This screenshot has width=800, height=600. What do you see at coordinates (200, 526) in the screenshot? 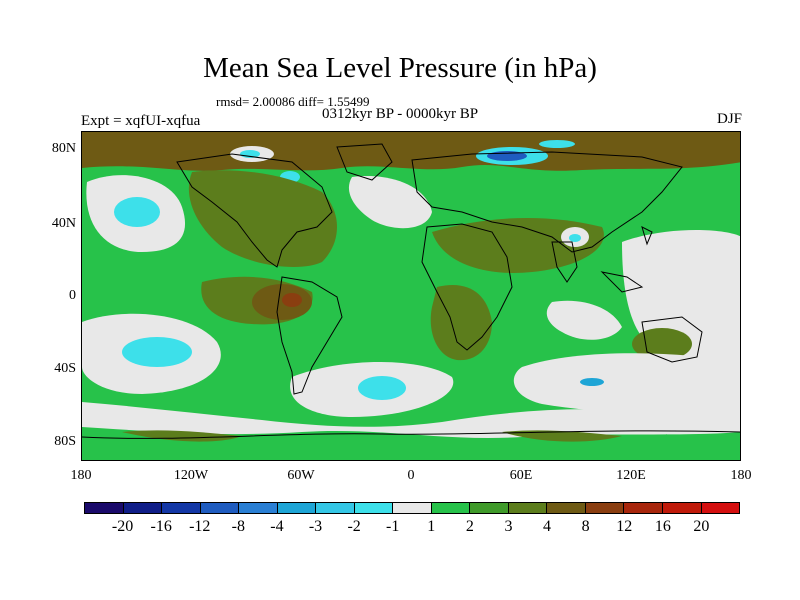
I see `colorbar-label: -12` at bounding box center [200, 526].